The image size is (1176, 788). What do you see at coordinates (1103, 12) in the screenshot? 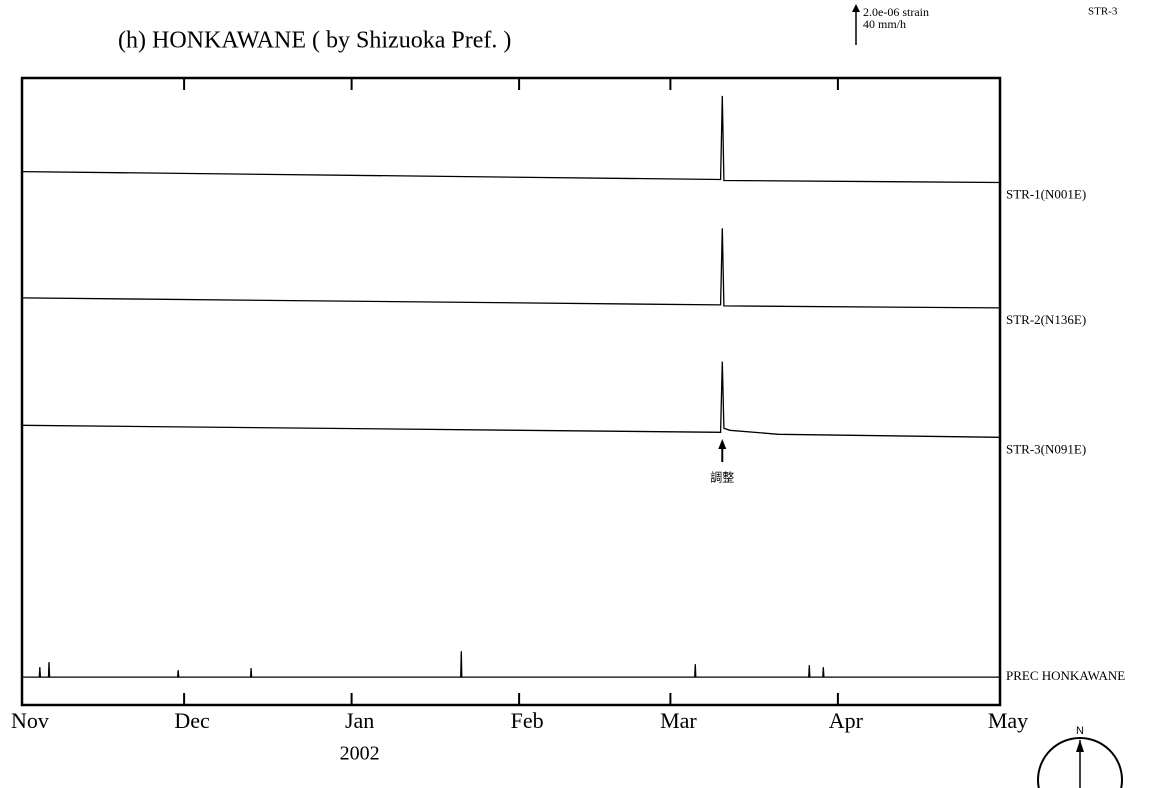
I see `scale-channel: STR-3` at bounding box center [1103, 12].